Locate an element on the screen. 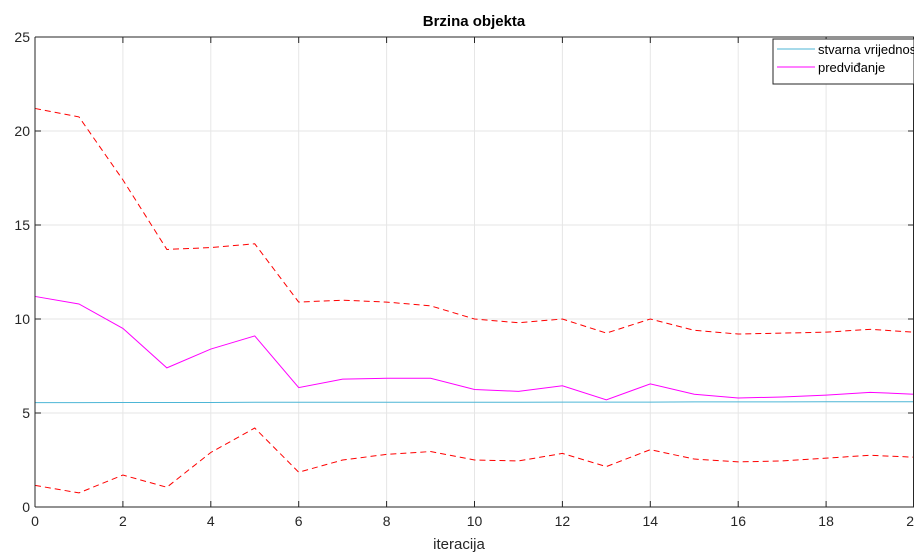 This screenshot has width=914, height=558. legend: stvarna vrijednost predviđanje is located at coordinates (843, 61).